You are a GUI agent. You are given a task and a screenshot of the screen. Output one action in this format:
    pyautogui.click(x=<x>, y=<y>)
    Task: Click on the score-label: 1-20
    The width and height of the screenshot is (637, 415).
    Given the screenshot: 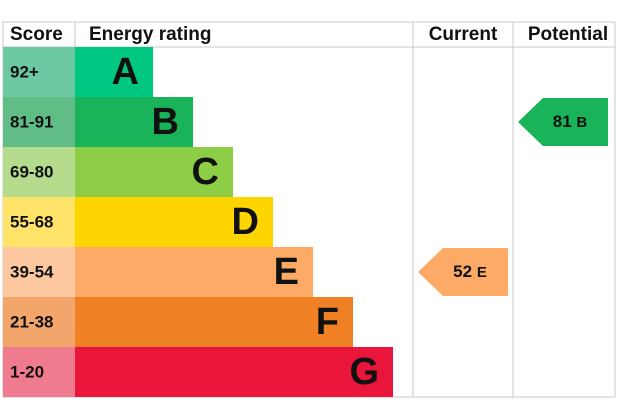 What is the action you would take?
    pyautogui.click(x=27, y=371)
    